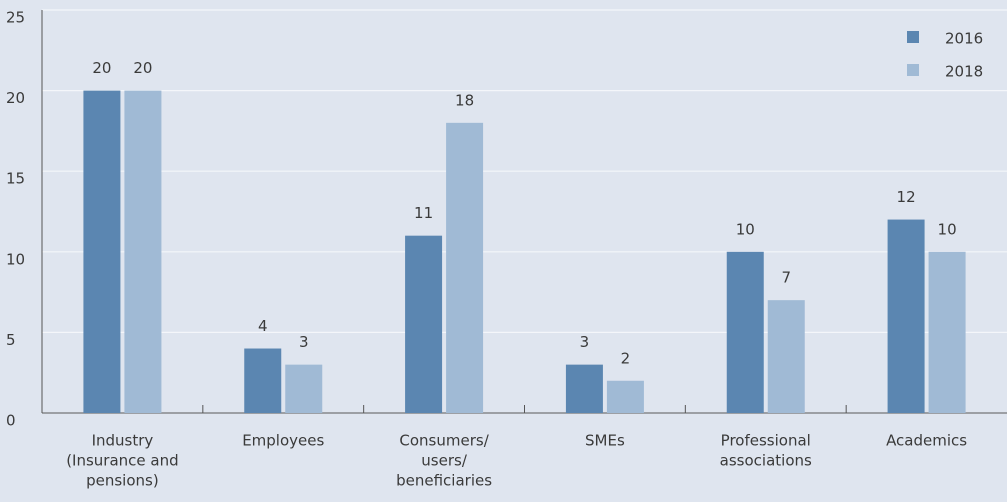 Image resolution: width=1007 pixels, height=502 pixels. I want to click on data-label: 4, so click(263, 326).